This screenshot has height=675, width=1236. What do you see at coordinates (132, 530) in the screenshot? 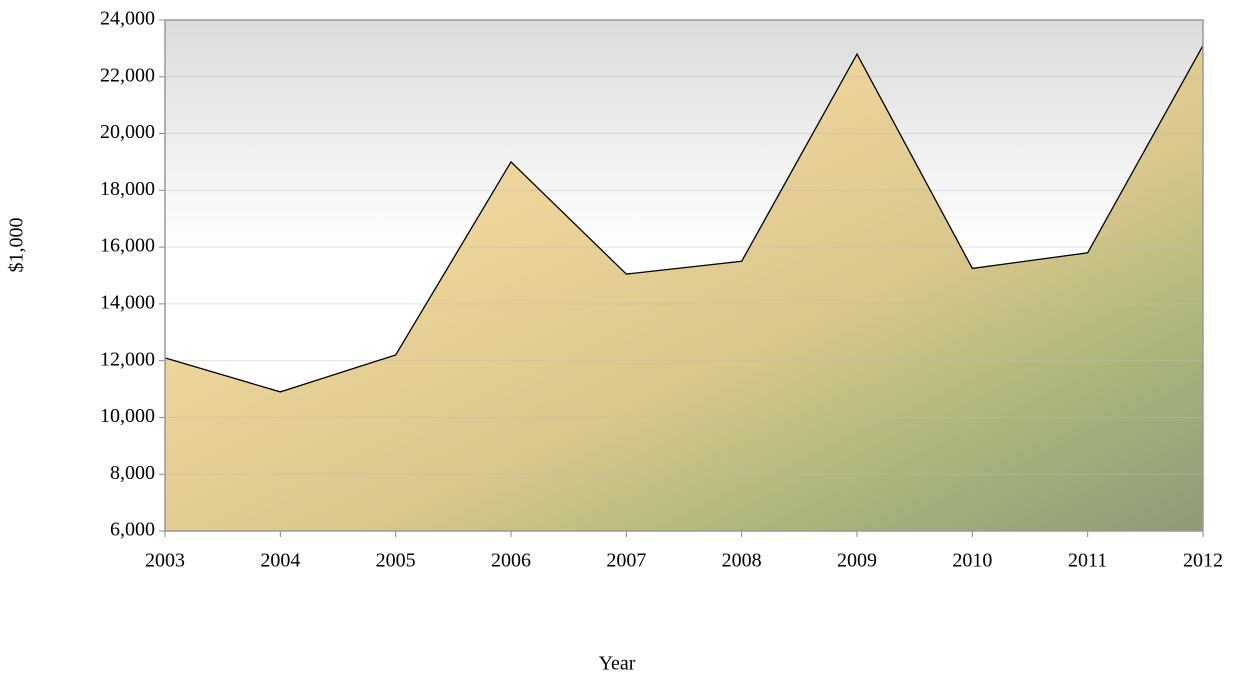
I see `y-tick-label: 6,000` at bounding box center [132, 530].